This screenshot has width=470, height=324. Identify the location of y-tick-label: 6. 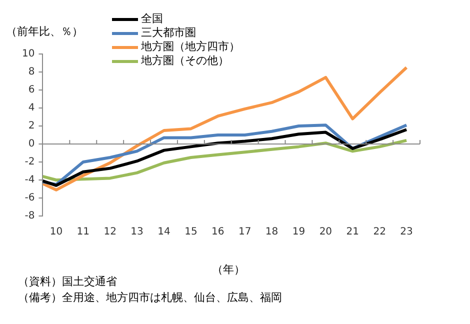
(31, 90).